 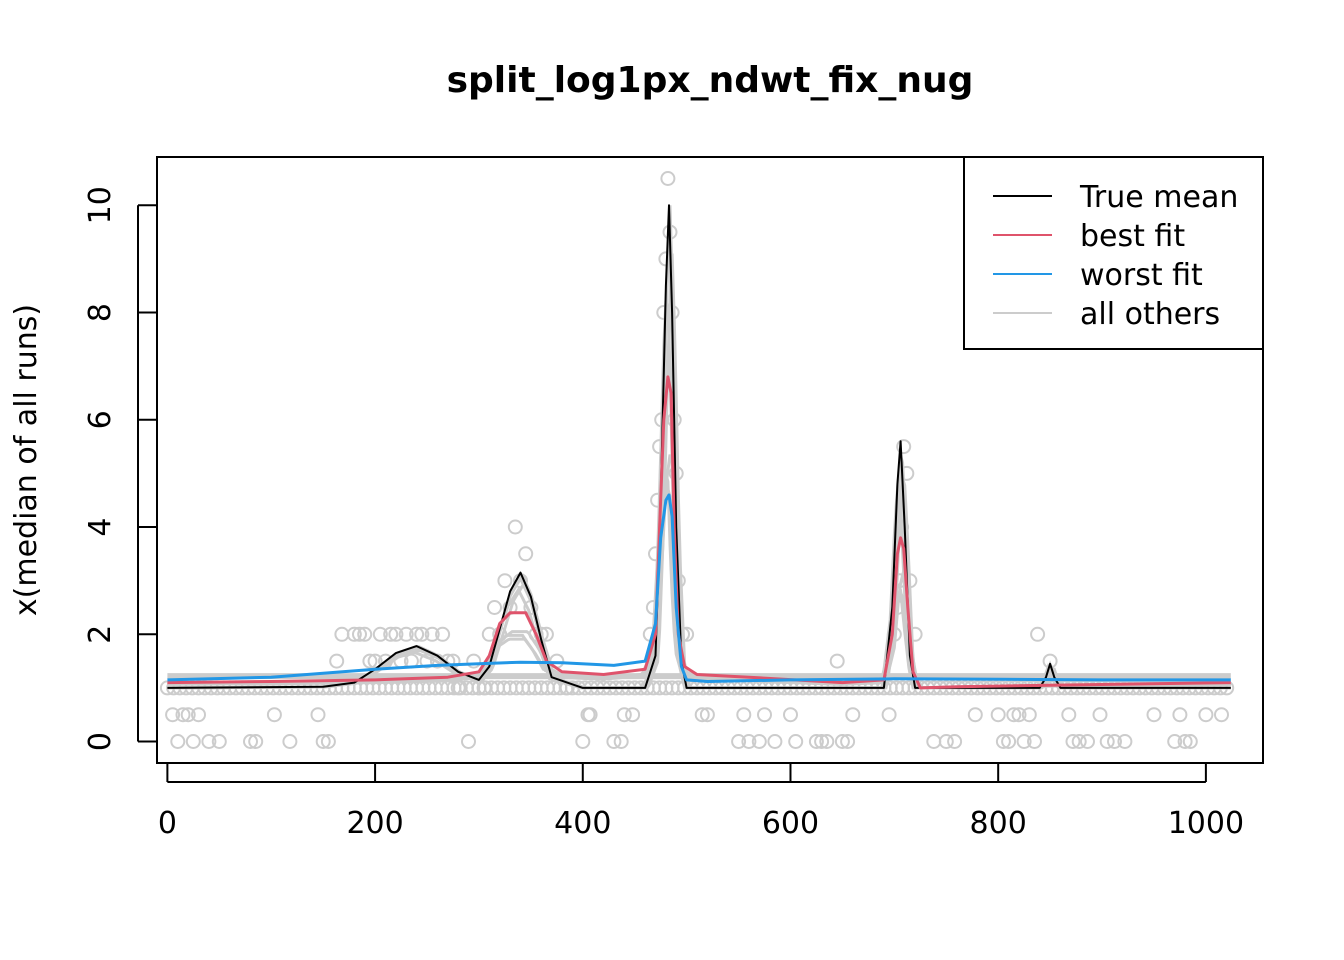 I want to click on legend-label: worst fit, so click(x=1141, y=275).